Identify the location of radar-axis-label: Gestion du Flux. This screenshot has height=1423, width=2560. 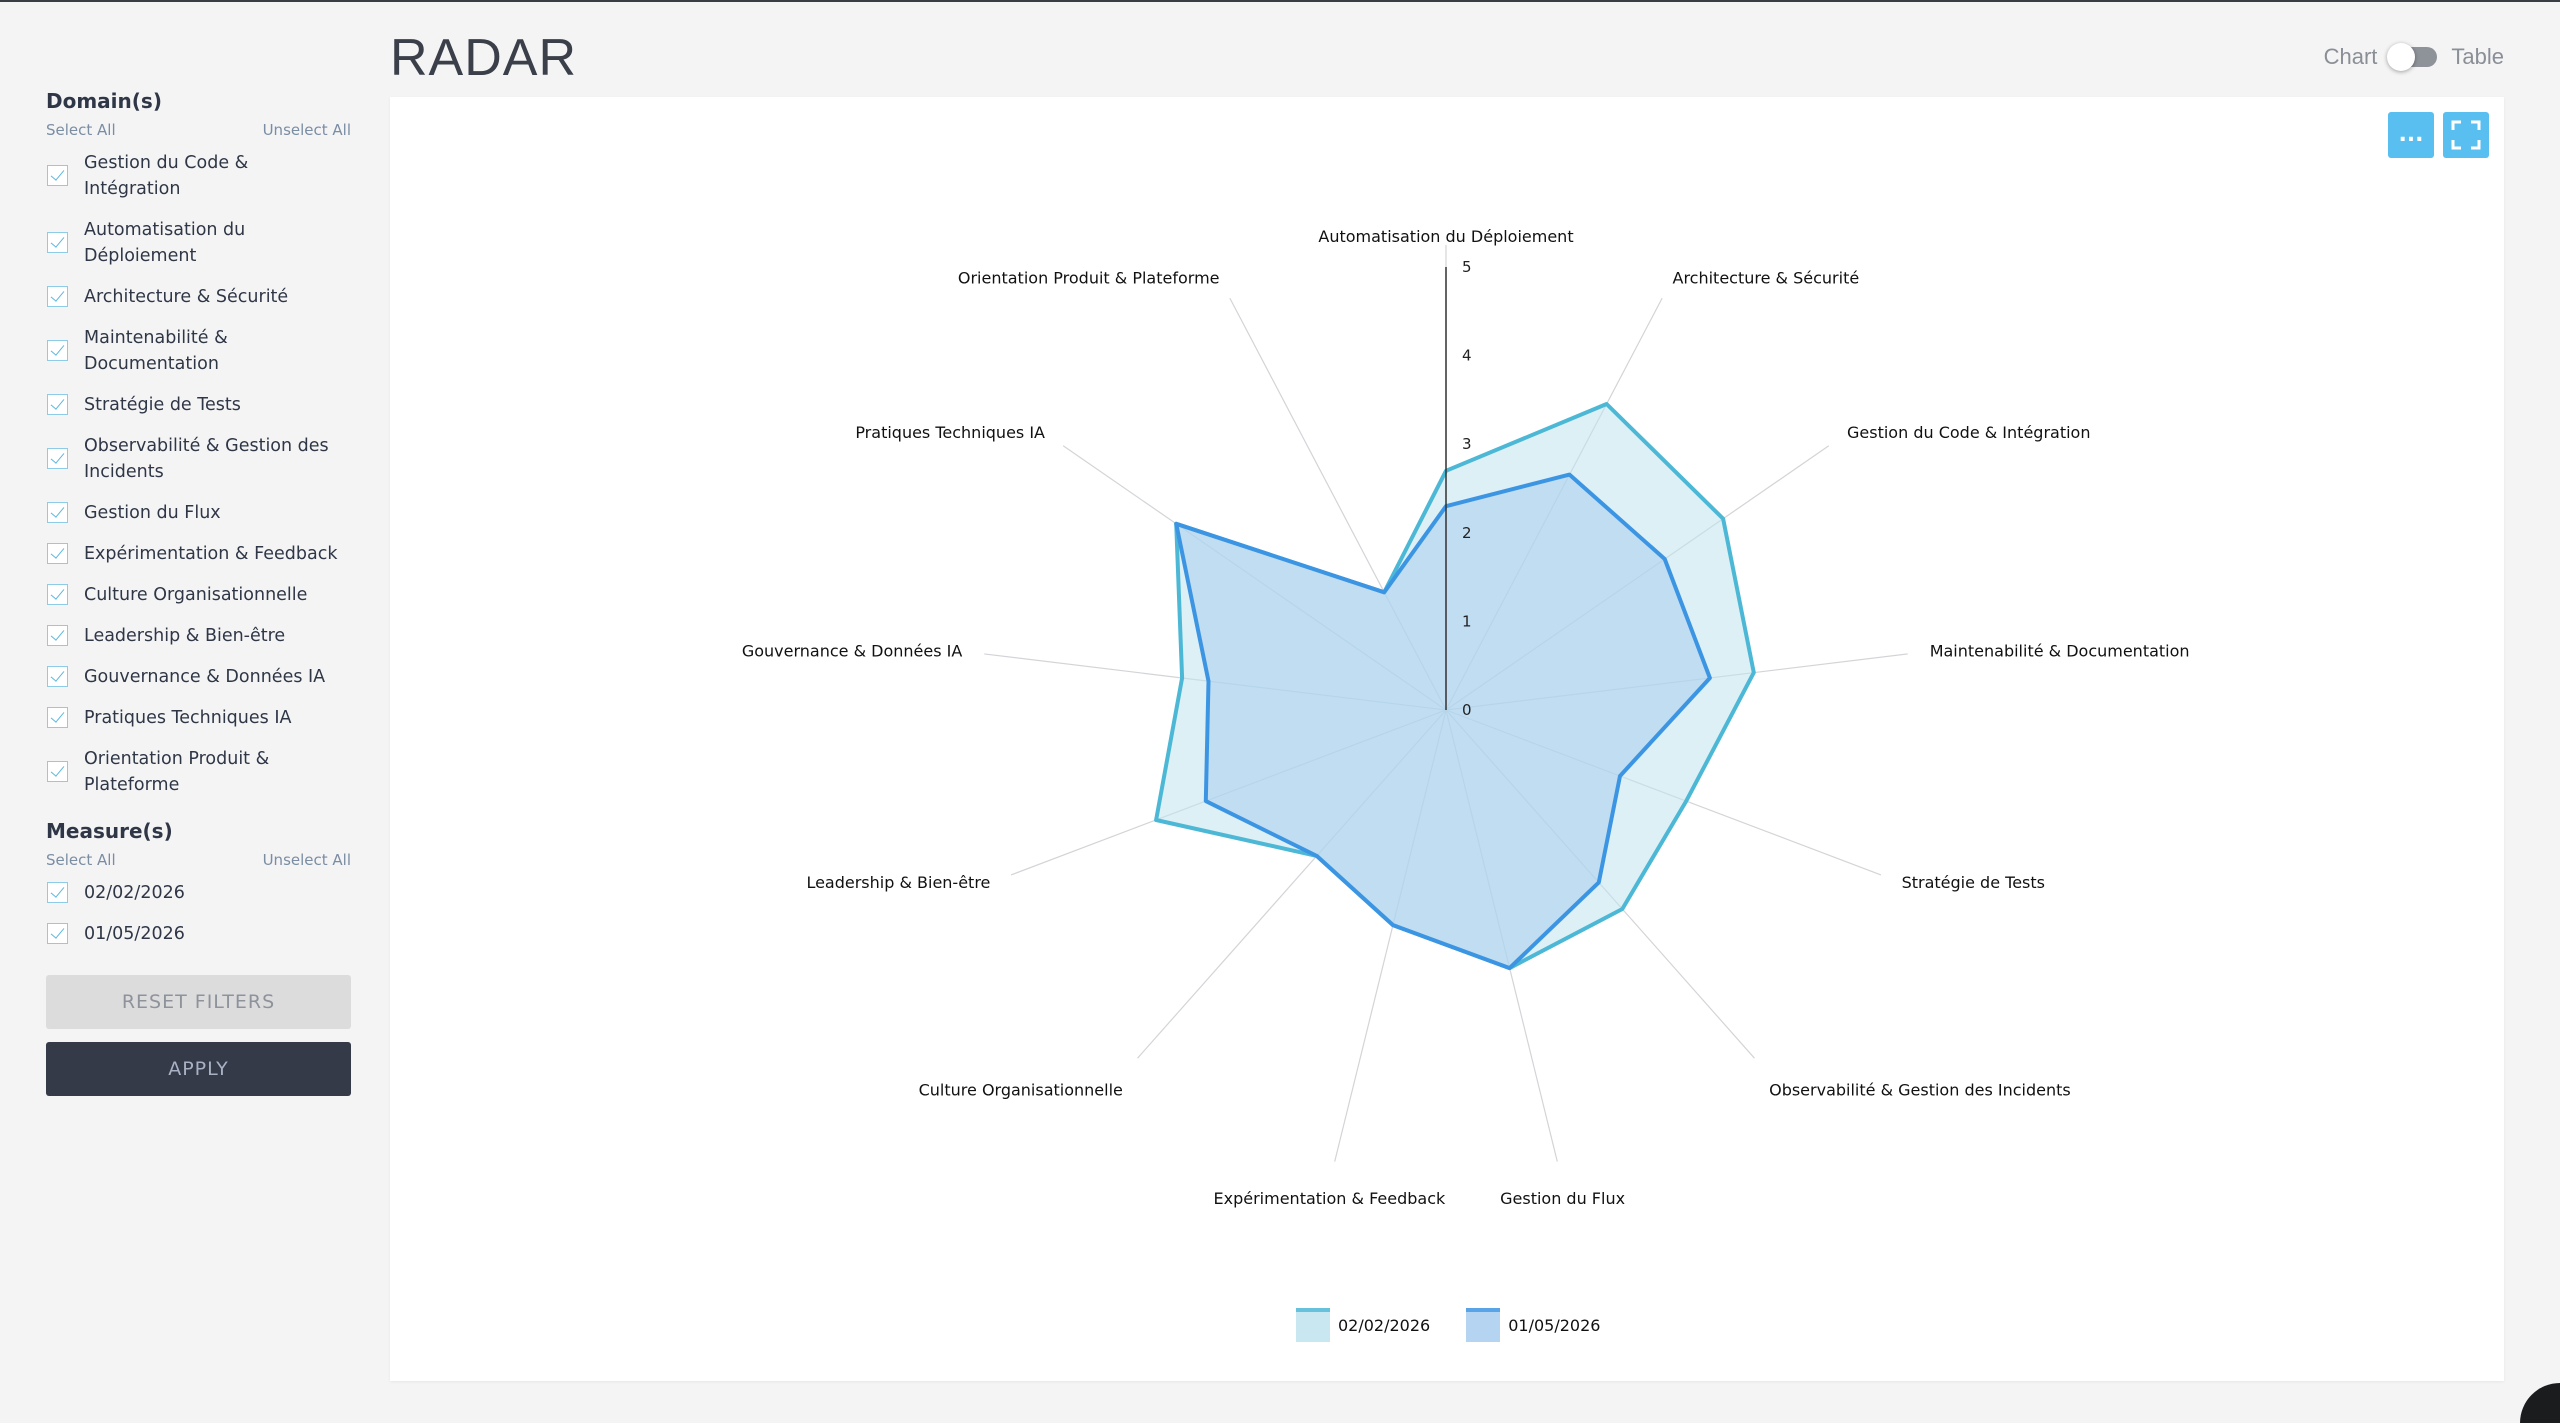
(1562, 1198).